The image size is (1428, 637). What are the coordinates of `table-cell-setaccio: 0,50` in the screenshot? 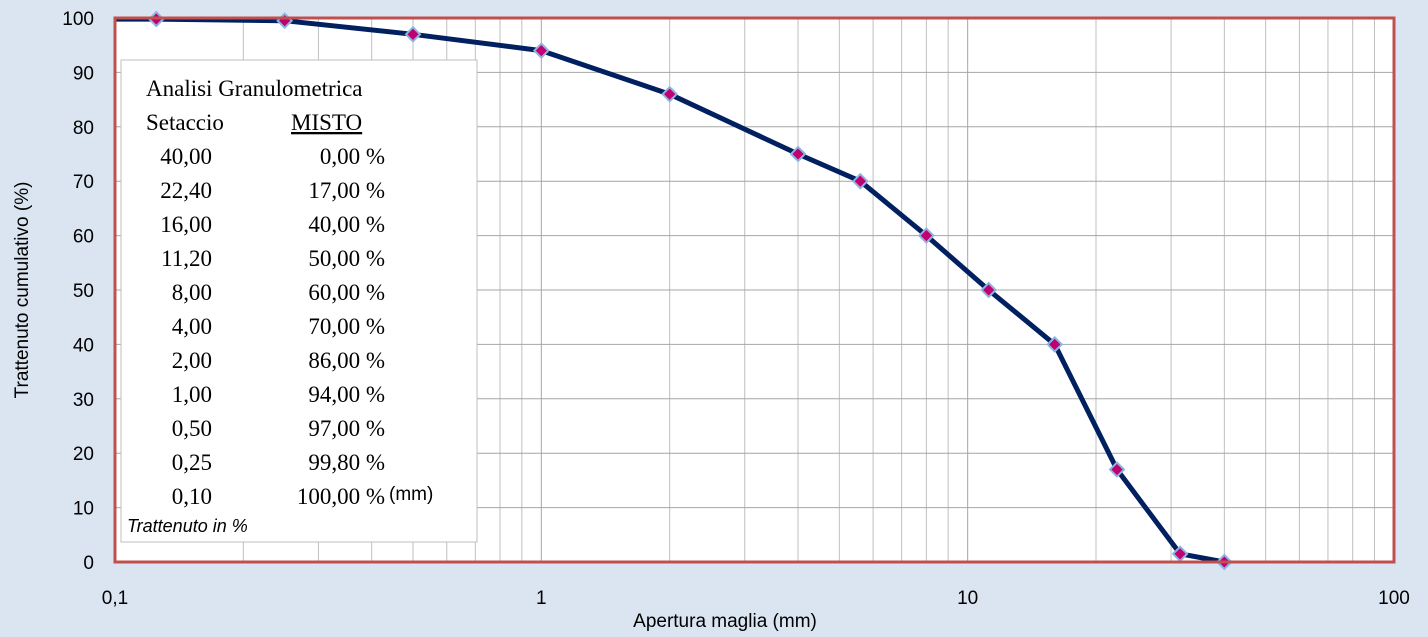 It's located at (192, 428).